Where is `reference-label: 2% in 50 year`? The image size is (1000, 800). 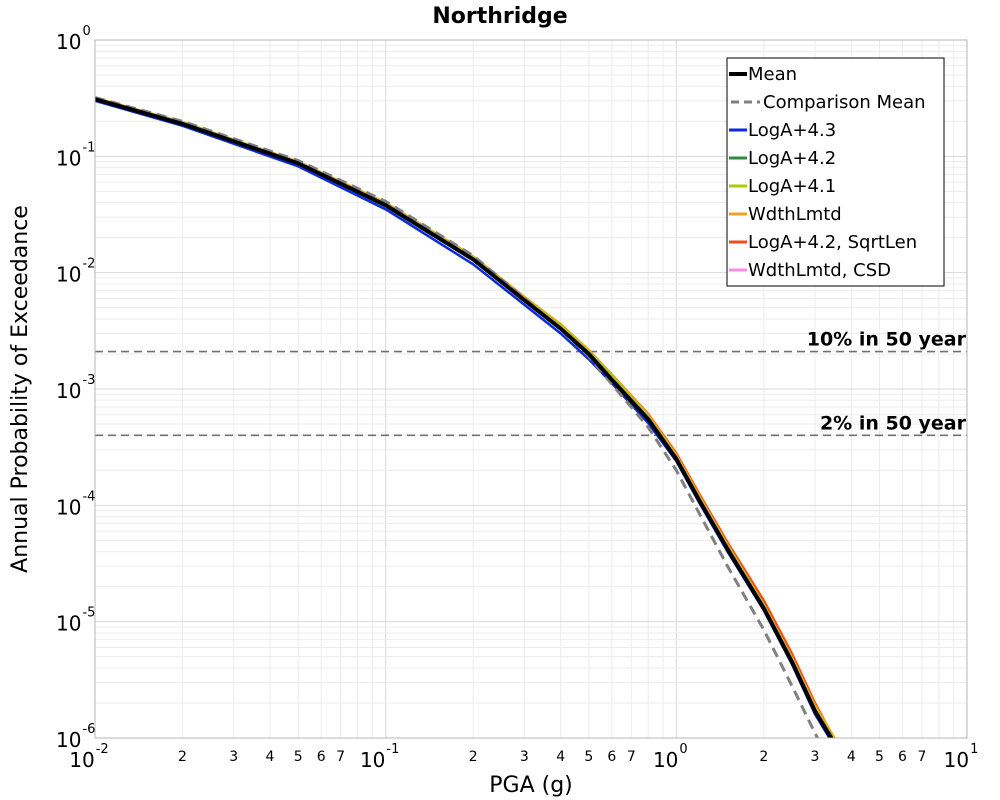
reference-label: 2% in 50 year is located at coordinates (893, 423).